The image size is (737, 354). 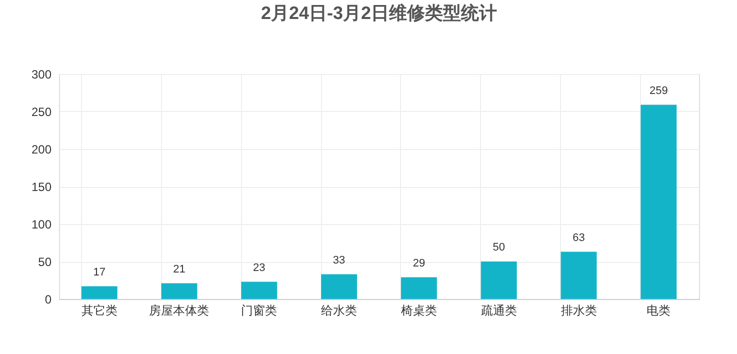 What do you see at coordinates (48, 299) in the screenshot?
I see `y-tick-label: 0` at bounding box center [48, 299].